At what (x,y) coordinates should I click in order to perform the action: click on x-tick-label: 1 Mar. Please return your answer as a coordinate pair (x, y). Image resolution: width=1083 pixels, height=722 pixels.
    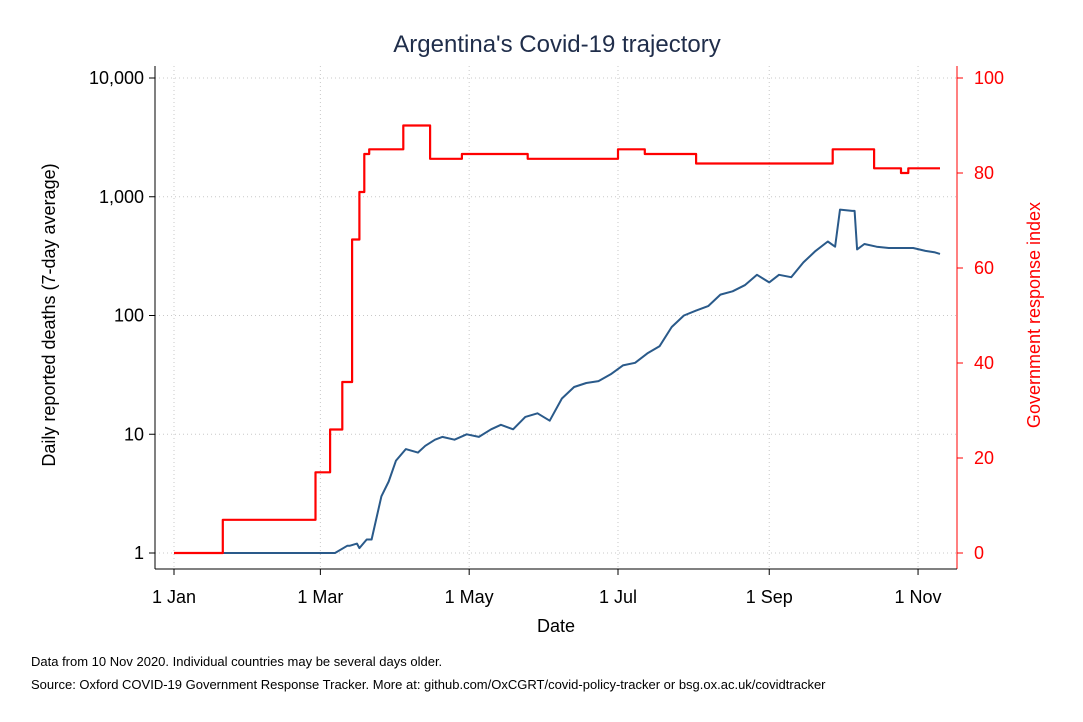
    Looking at the image, I should click on (320, 597).